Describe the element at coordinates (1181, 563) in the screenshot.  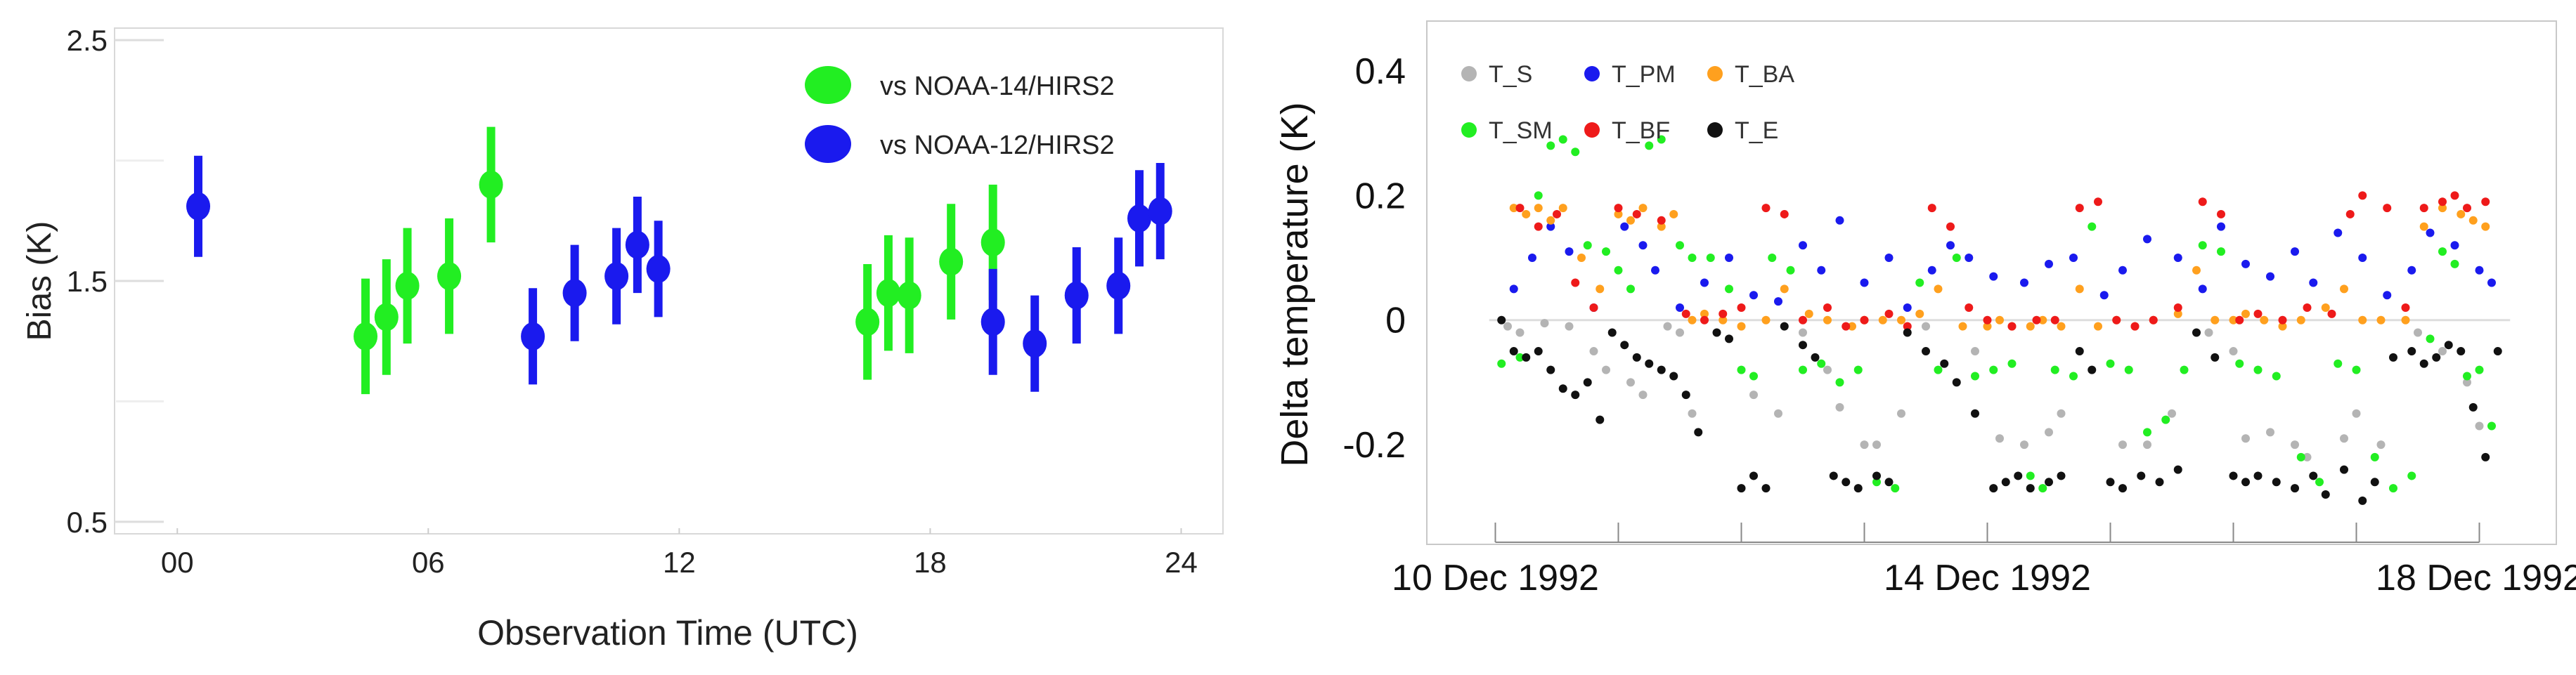
I see `bias-xtick-label: 24` at that location.